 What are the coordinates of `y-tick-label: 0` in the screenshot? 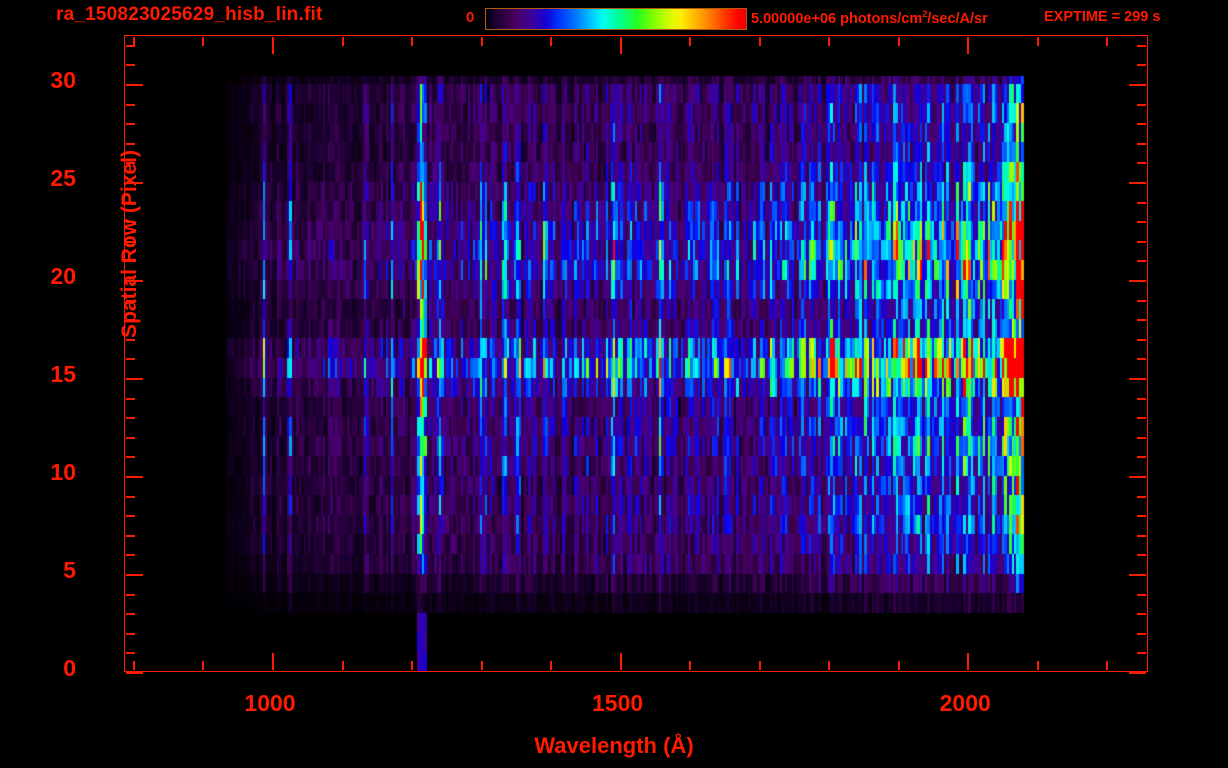 It's located at (69, 668).